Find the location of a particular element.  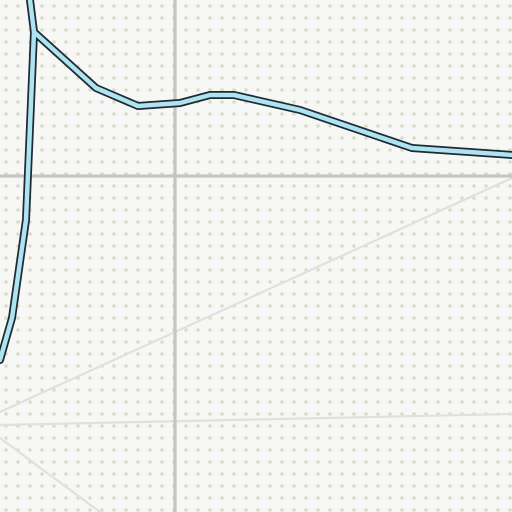

minor-road-lower-diagonal is located at coordinates (51, 474).